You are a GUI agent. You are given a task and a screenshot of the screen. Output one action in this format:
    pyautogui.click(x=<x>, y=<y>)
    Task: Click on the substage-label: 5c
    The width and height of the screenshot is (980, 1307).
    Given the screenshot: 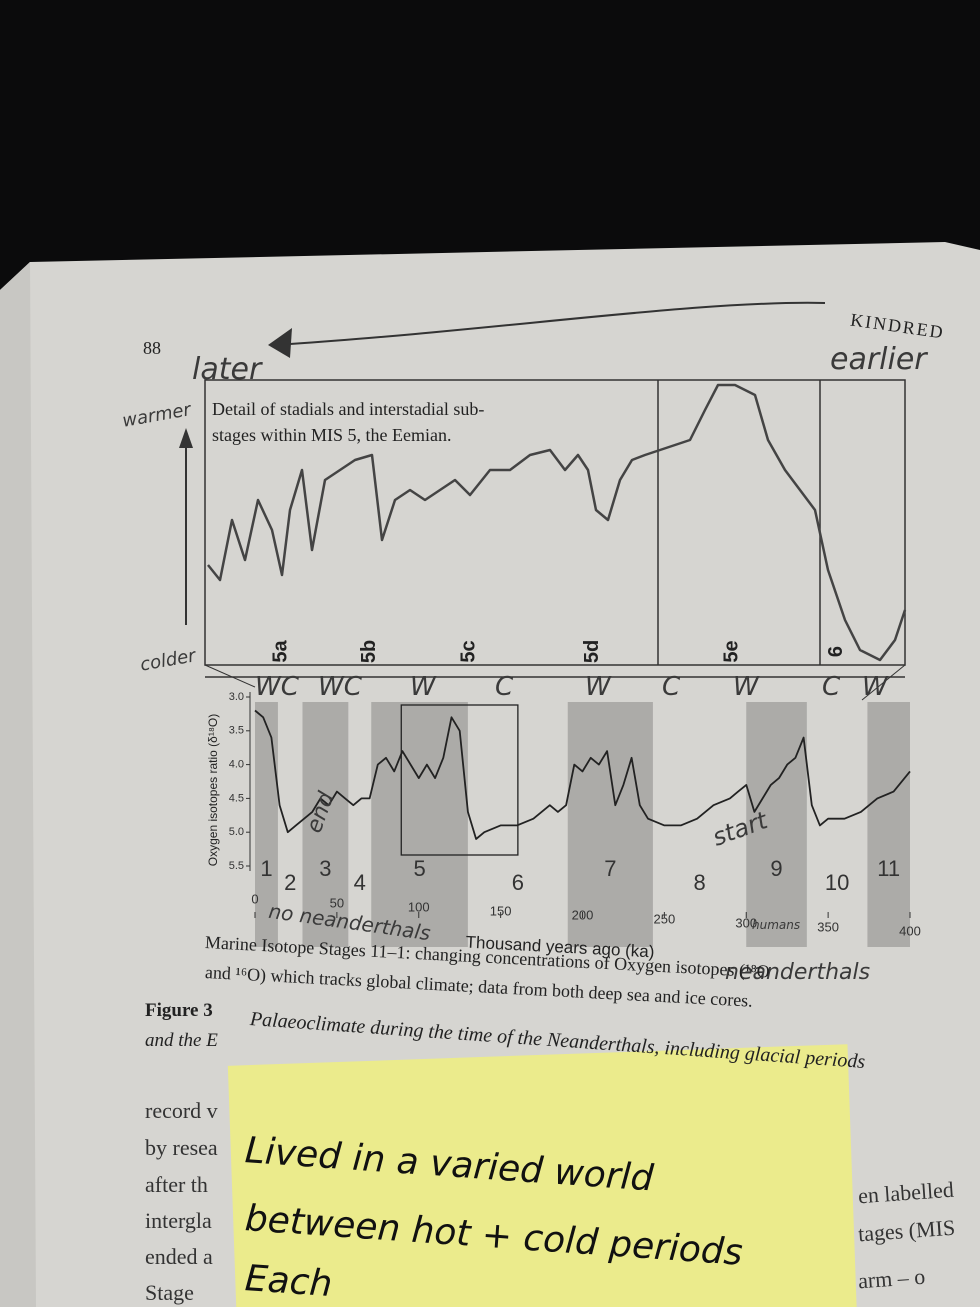 What is the action you would take?
    pyautogui.click(x=468, y=651)
    